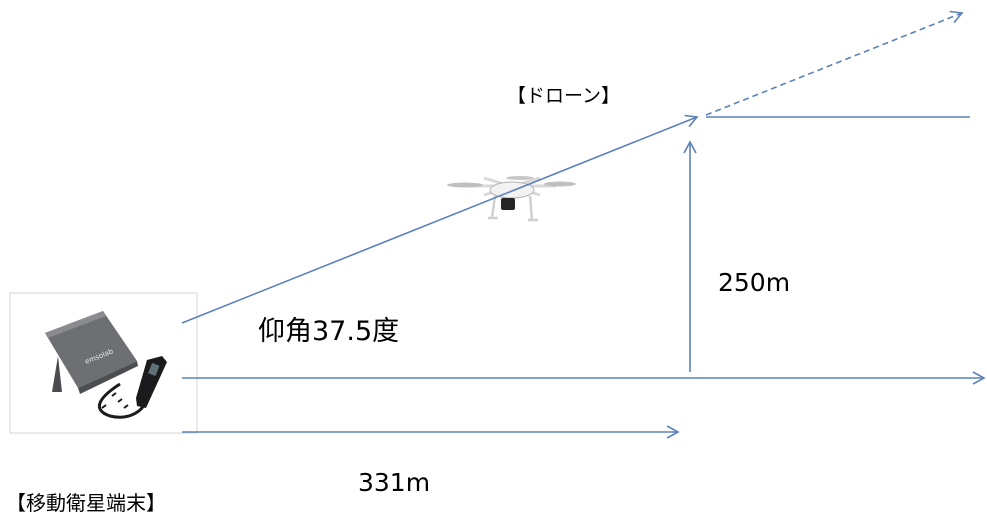 This screenshot has height=517, width=987. What do you see at coordinates (508, 204) in the screenshot?
I see `drone-camera` at bounding box center [508, 204].